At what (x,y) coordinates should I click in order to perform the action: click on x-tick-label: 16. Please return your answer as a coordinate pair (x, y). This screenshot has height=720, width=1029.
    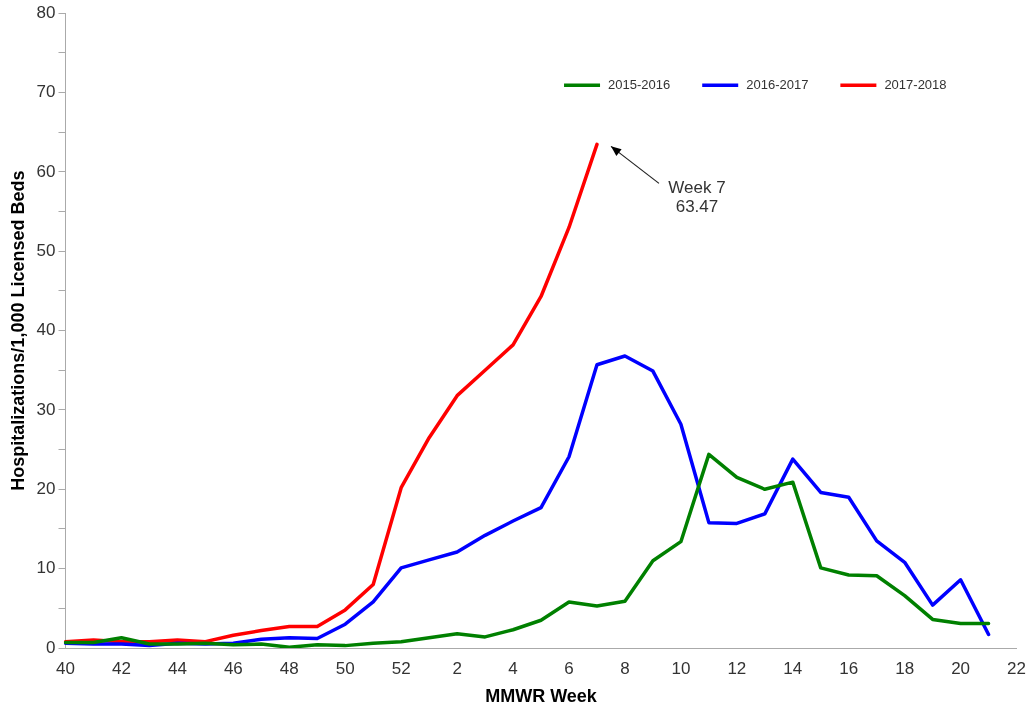
    Looking at the image, I should click on (849, 668).